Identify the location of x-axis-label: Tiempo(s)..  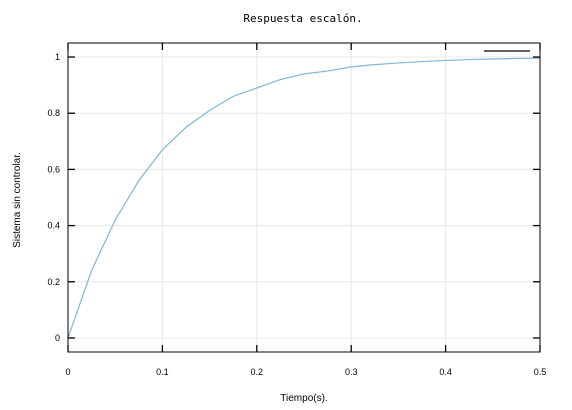
(303, 398).